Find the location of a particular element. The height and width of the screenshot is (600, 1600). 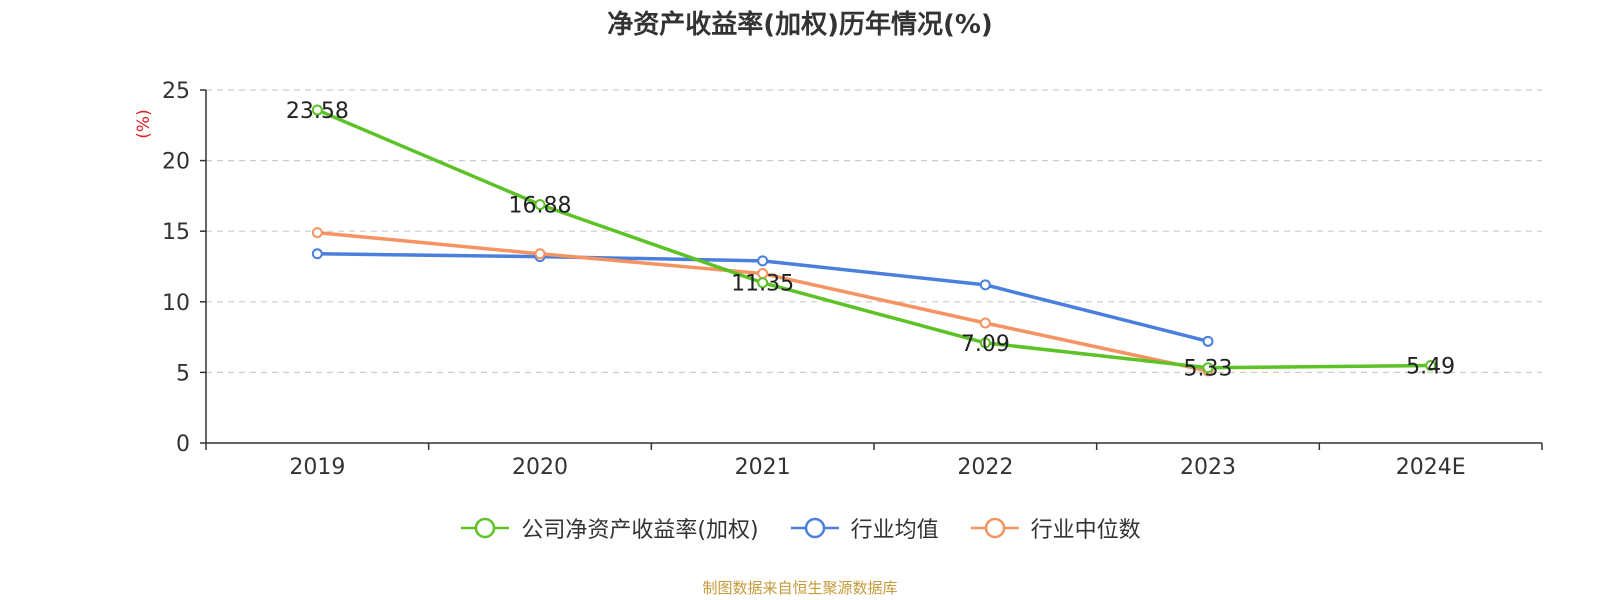

data-label: 5.33 is located at coordinates (1208, 369).